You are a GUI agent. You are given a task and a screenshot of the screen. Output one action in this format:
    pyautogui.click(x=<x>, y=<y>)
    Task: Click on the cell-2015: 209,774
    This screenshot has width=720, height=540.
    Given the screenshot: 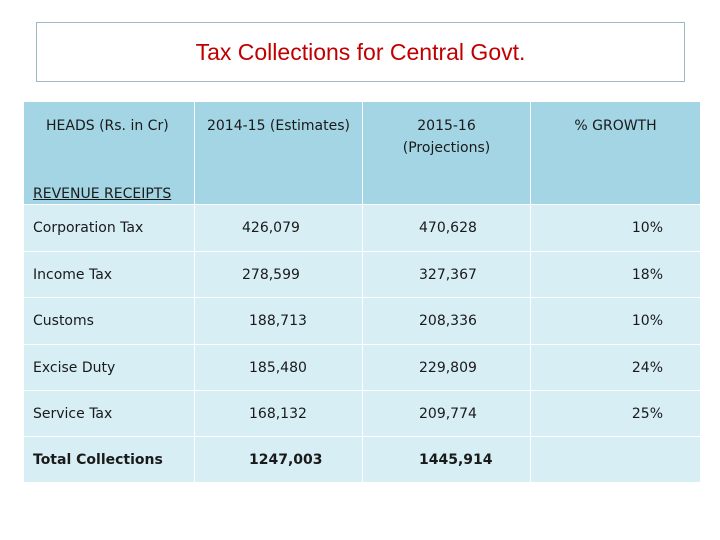 What is the action you would take?
    pyautogui.click(x=448, y=413)
    